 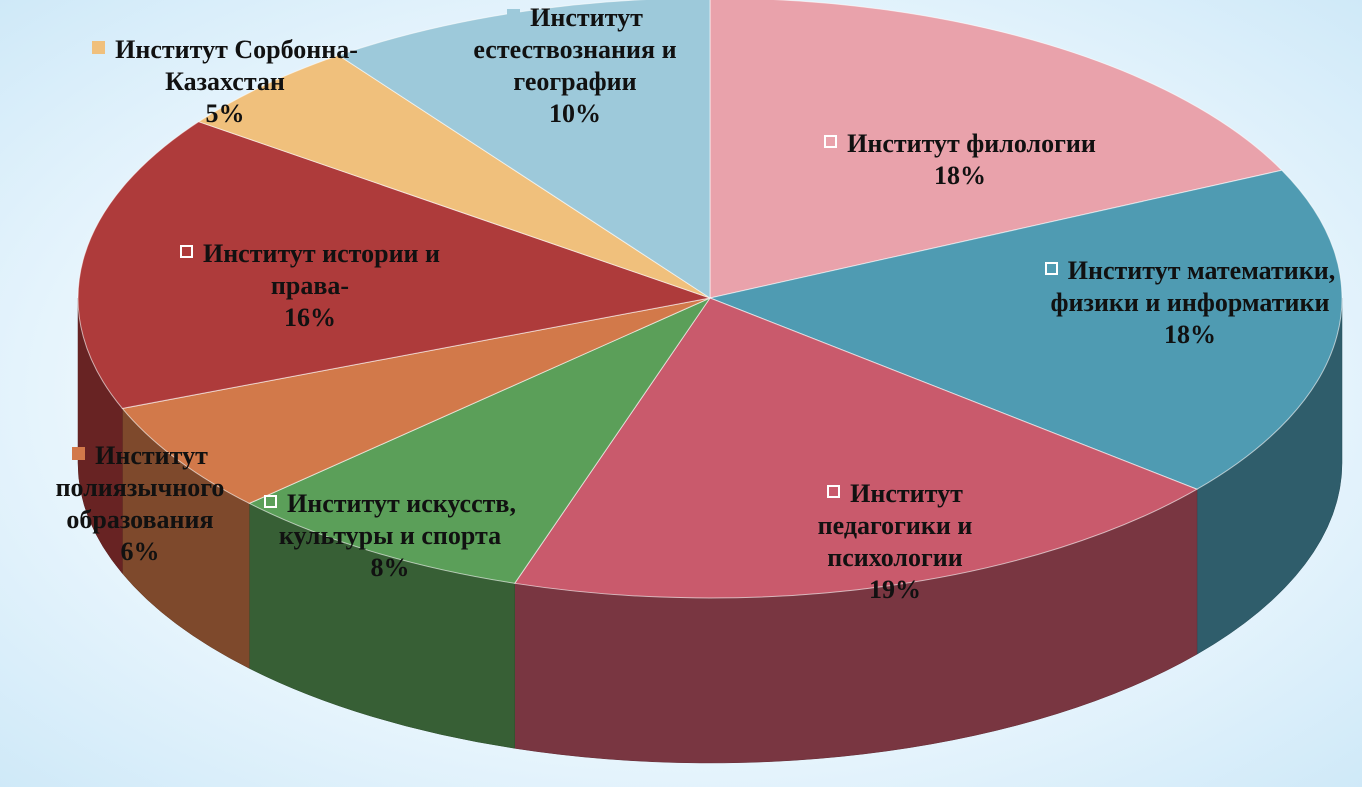 What do you see at coordinates (225, 113) in the screenshot?
I see `label-value: 5%` at bounding box center [225, 113].